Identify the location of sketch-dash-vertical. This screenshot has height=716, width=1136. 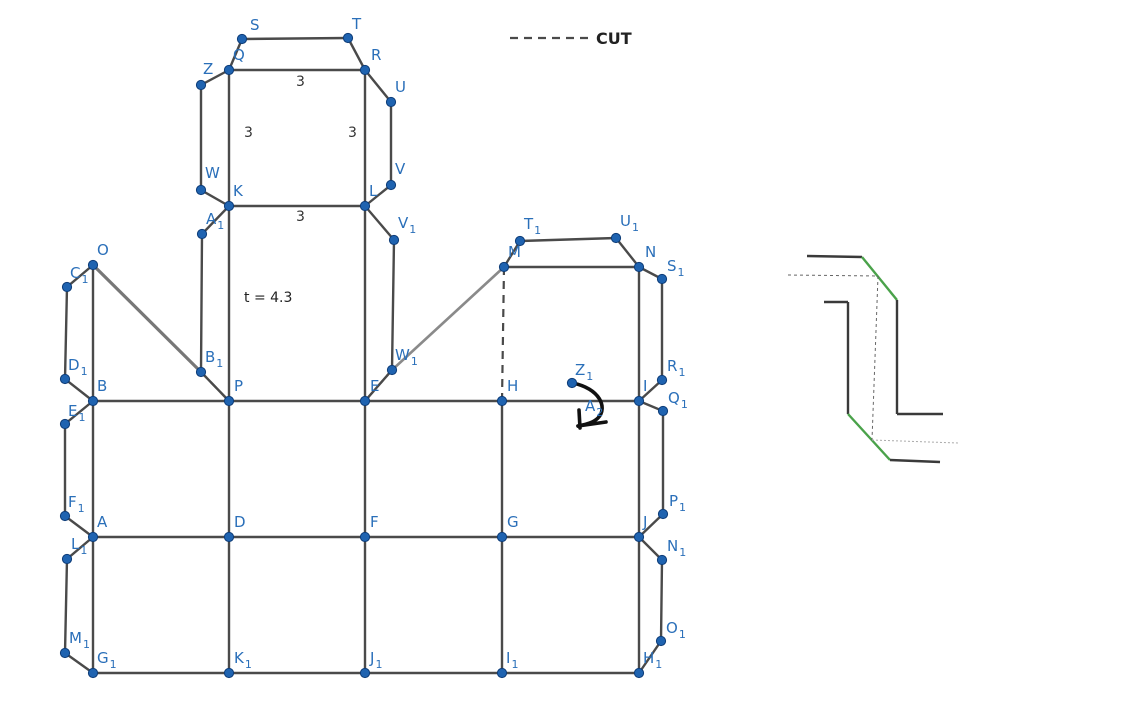
(875, 358).